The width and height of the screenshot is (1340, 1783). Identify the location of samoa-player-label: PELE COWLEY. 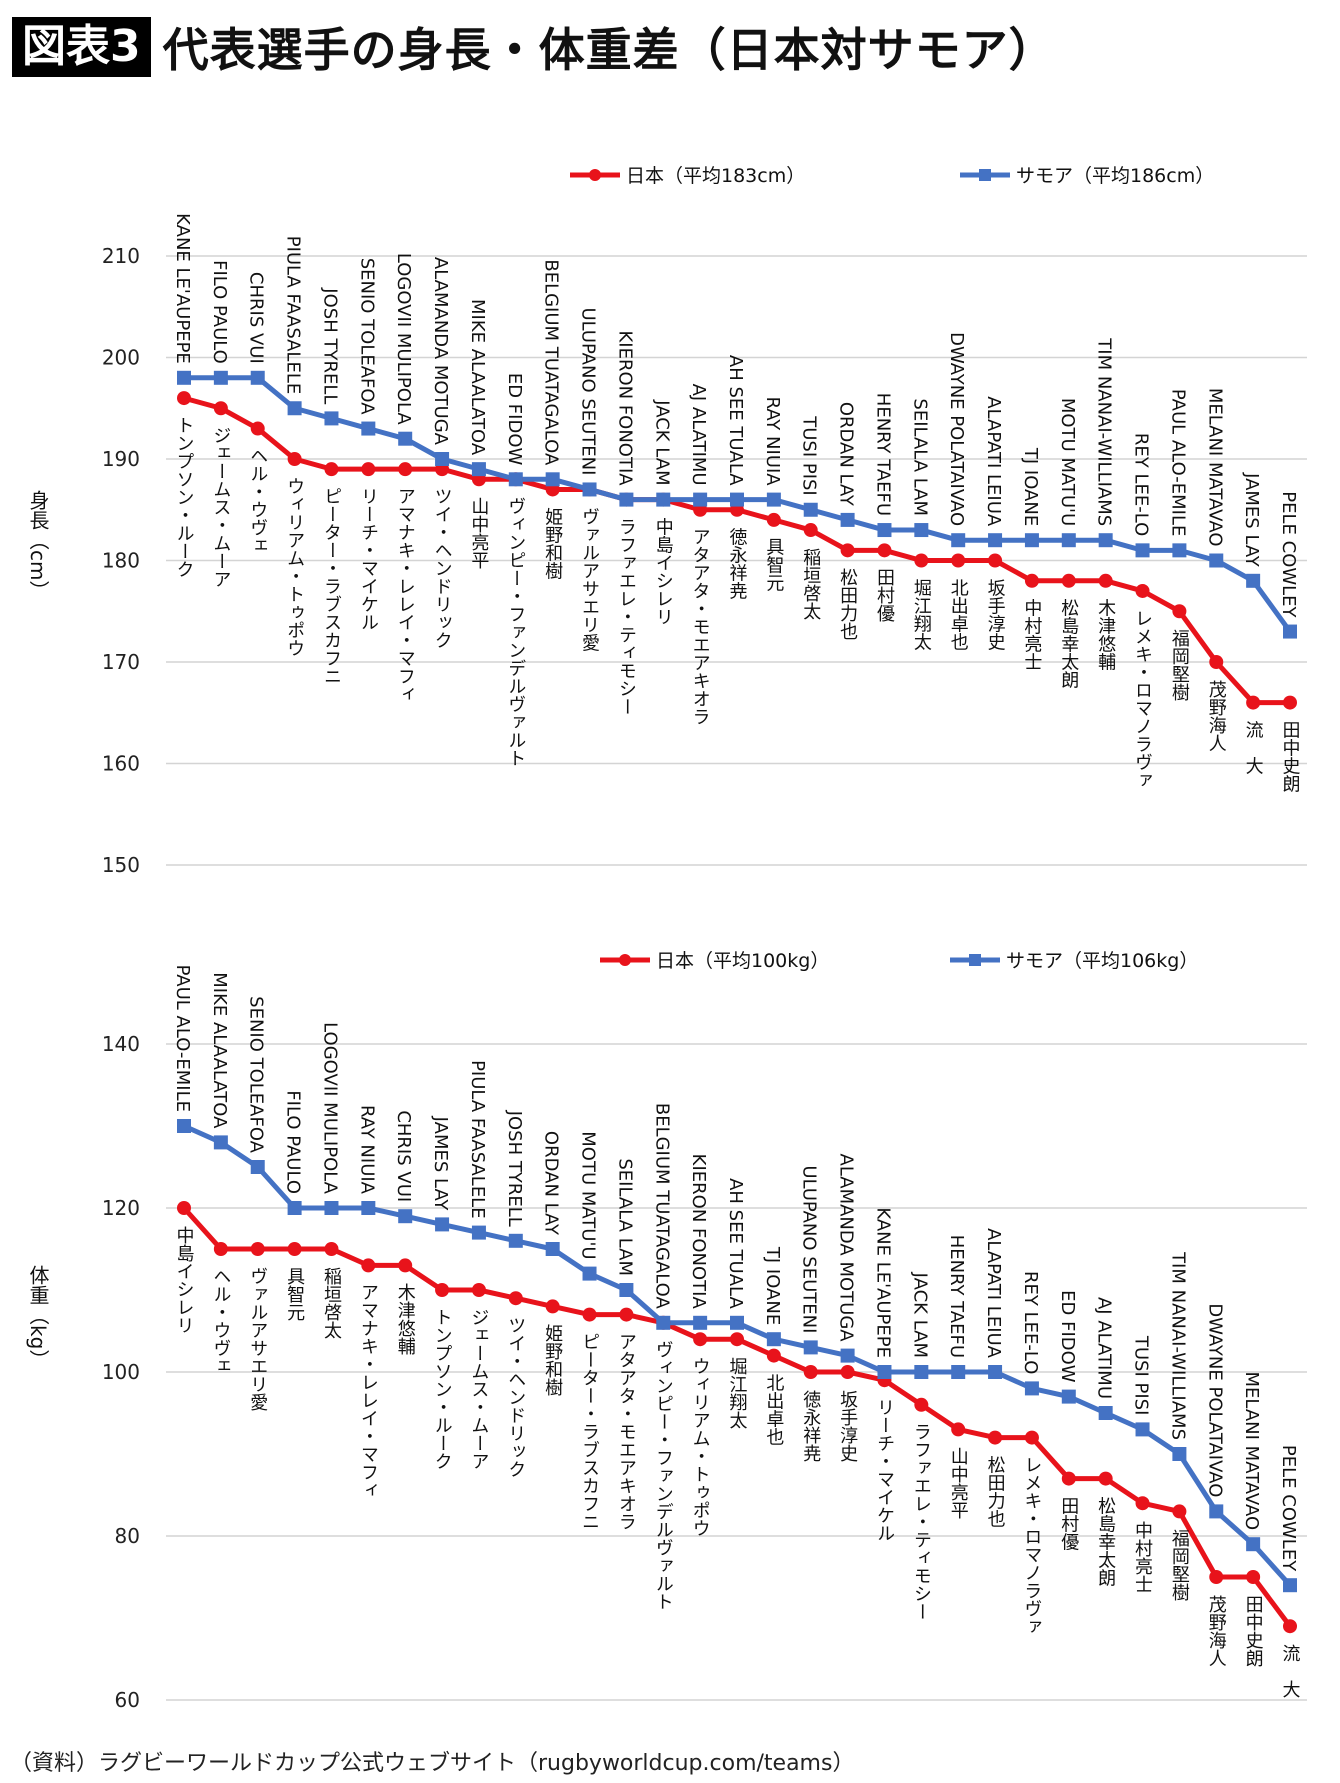
(1288, 1508).